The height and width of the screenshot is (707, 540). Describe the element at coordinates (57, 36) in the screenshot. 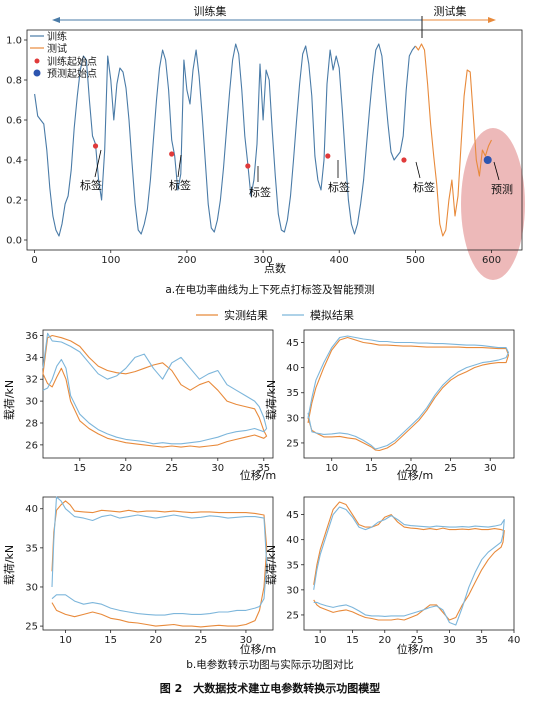

I see `legend-train-label: 训练` at that location.